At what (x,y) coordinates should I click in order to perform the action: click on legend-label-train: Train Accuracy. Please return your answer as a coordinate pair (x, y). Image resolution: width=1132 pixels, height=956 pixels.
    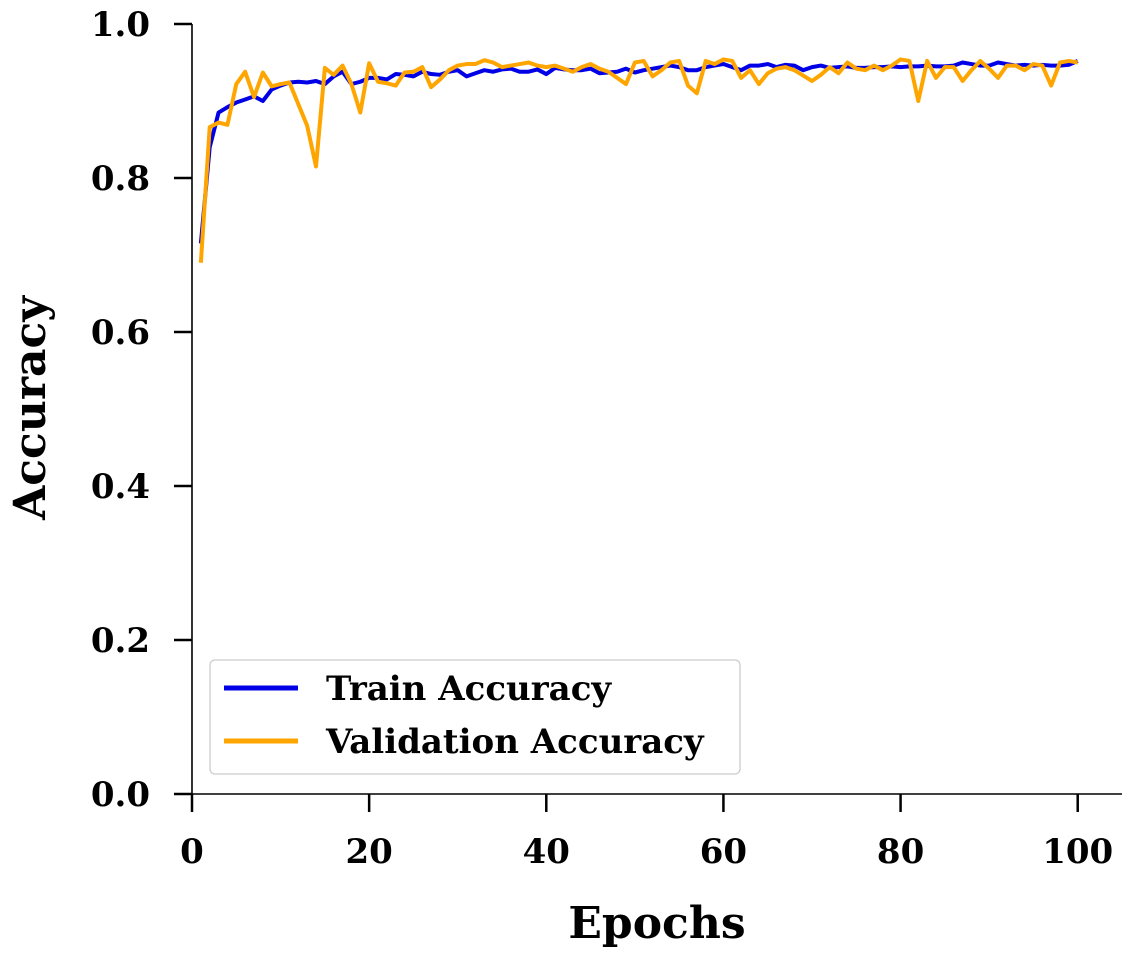
    Looking at the image, I should click on (469, 689).